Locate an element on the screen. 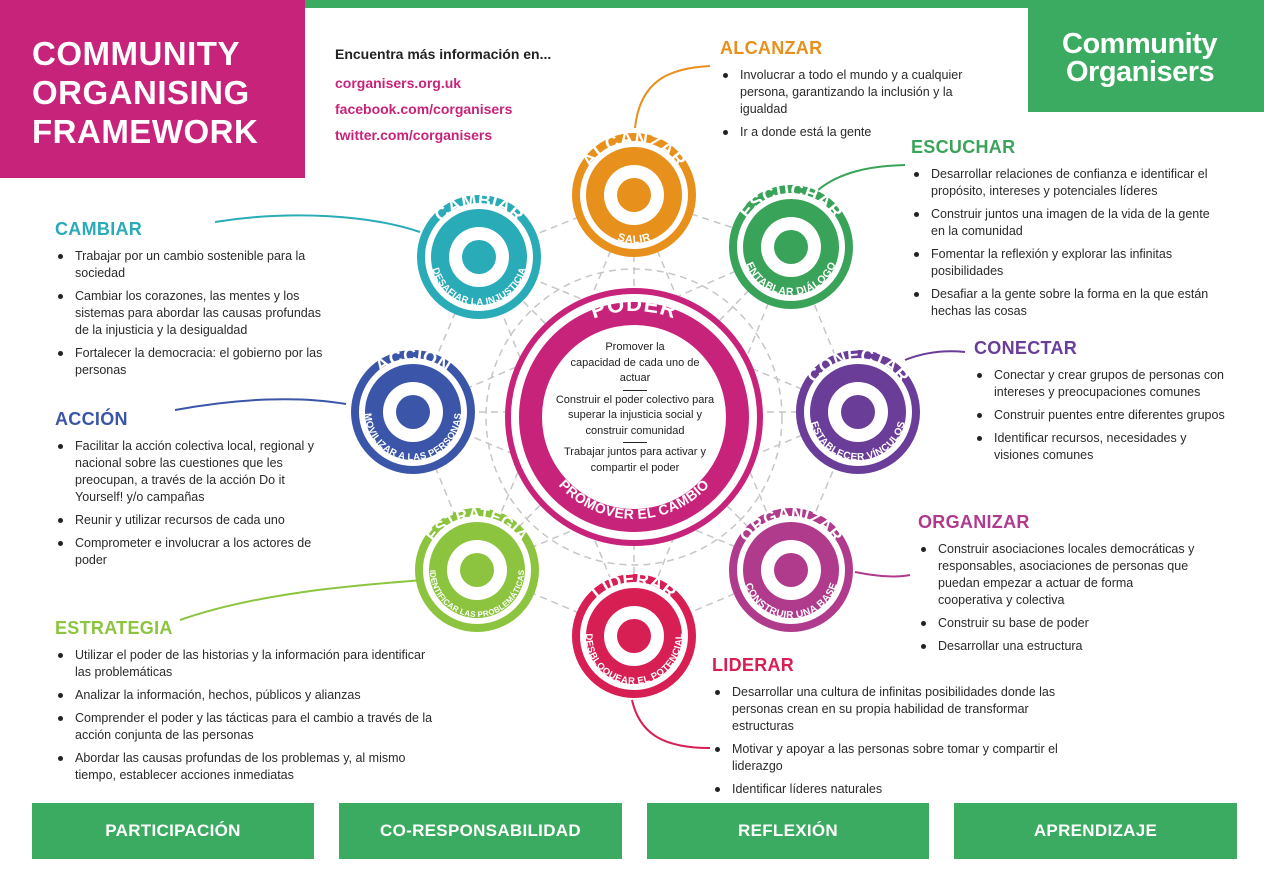 This screenshot has width=1264, height=882. connector-alcanzar is located at coordinates (672, 97).